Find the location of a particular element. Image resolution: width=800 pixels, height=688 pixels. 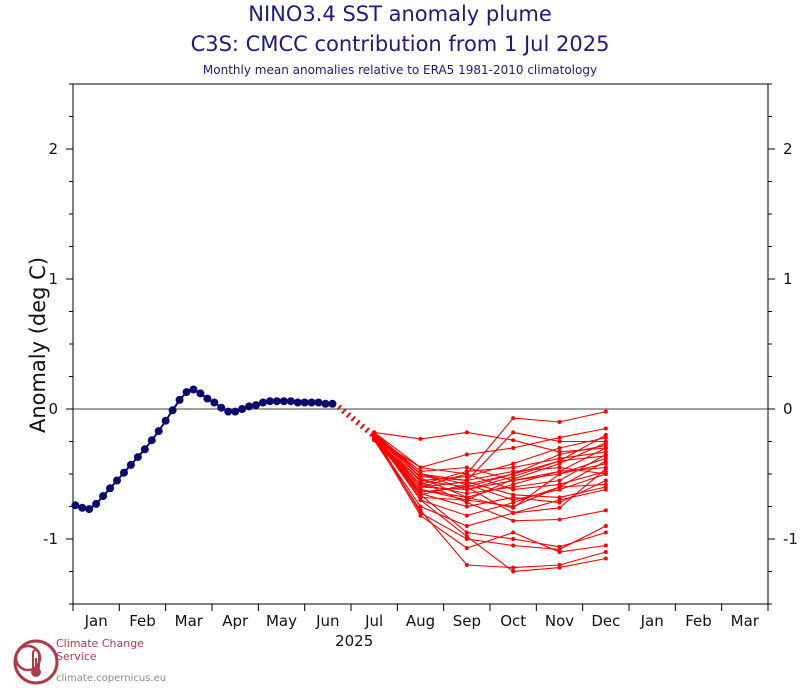

observed-series is located at coordinates (204, 449).